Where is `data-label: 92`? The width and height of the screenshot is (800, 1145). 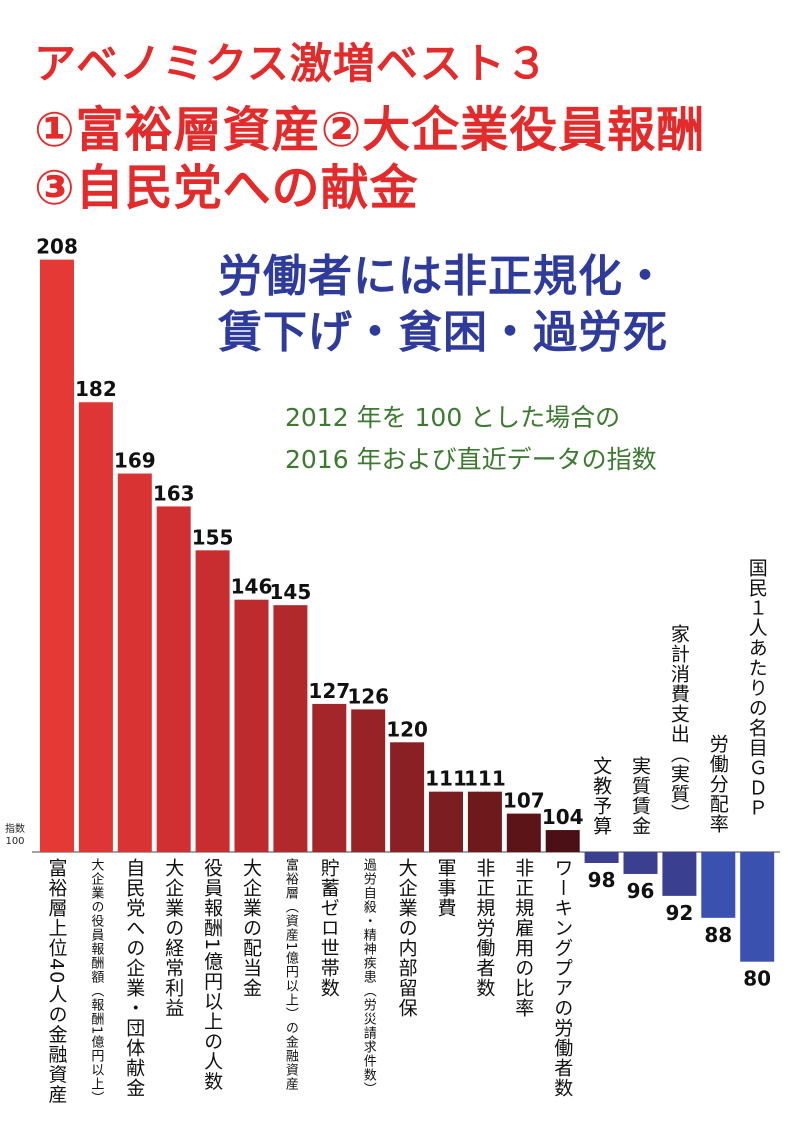
data-label: 92 is located at coordinates (679, 913).